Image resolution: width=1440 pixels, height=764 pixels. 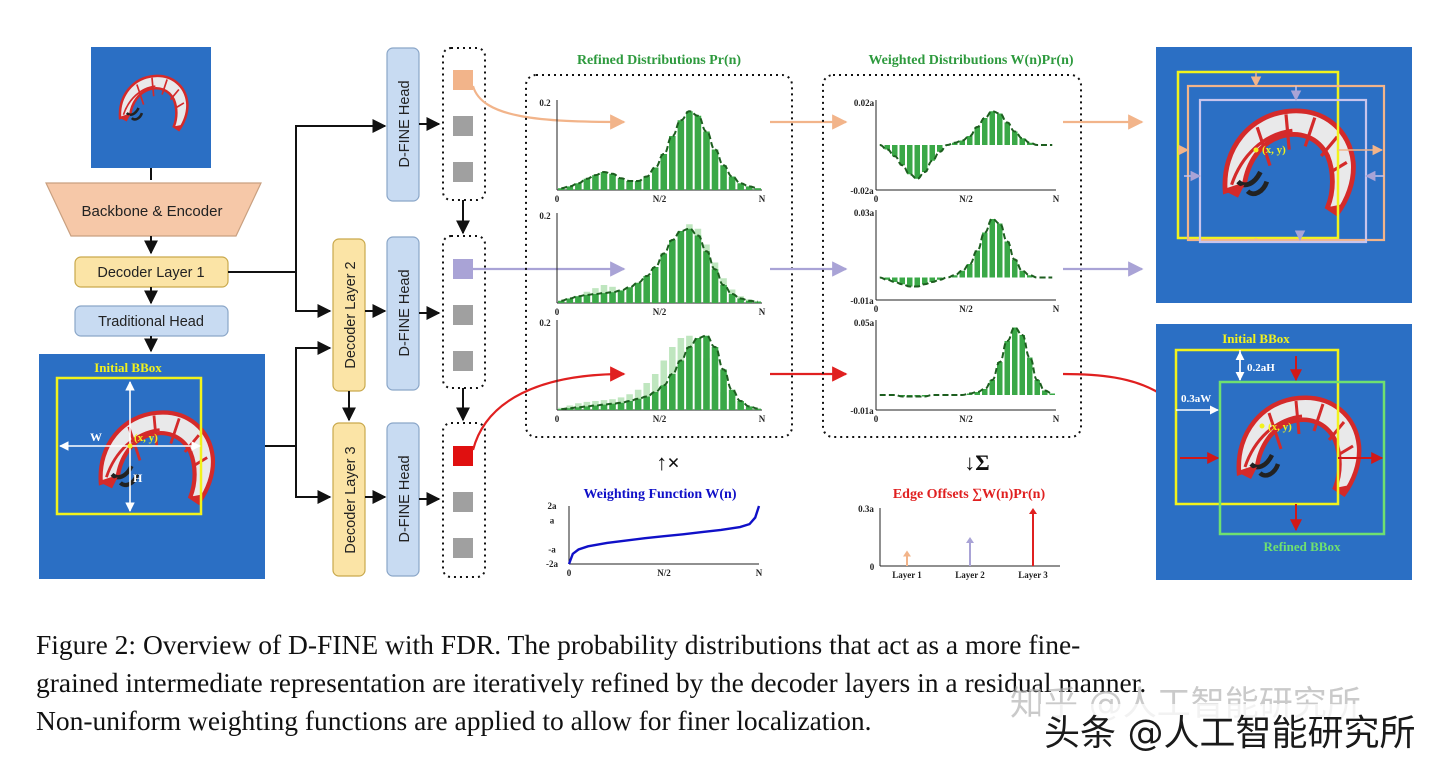 What do you see at coordinates (907, 553) in the screenshot?
I see `edge-offset-arrowhead` at bounding box center [907, 553].